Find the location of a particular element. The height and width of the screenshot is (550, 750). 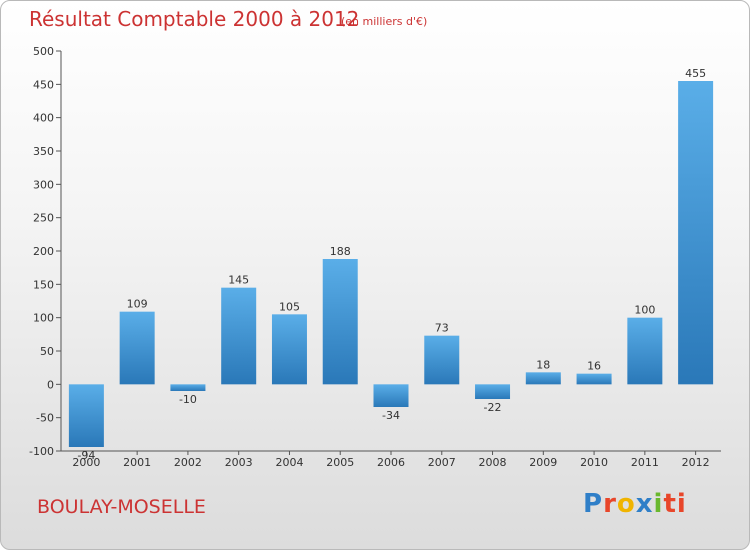

data-label: 145 is located at coordinates (238, 280).